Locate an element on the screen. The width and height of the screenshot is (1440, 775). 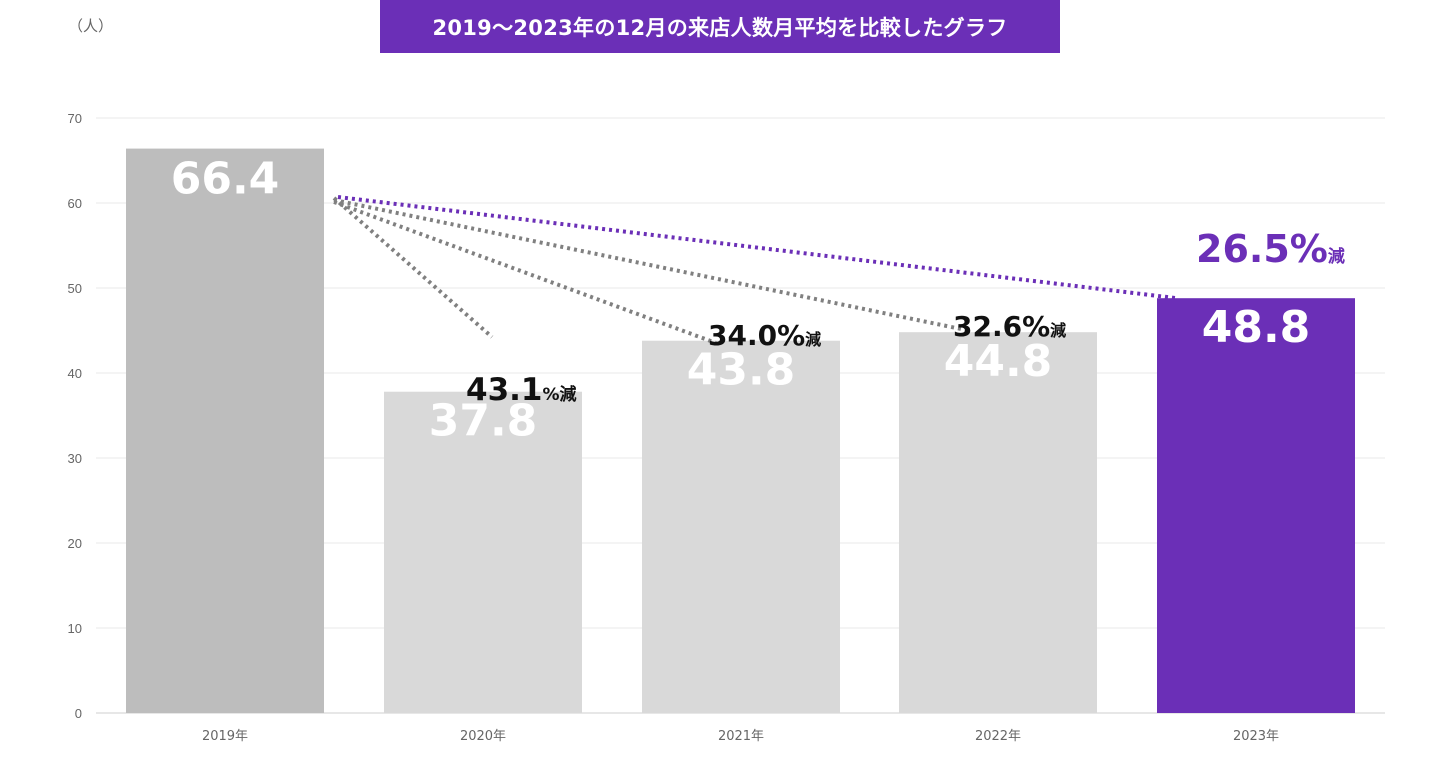
x-tick-label: 2019年 is located at coordinates (225, 736).